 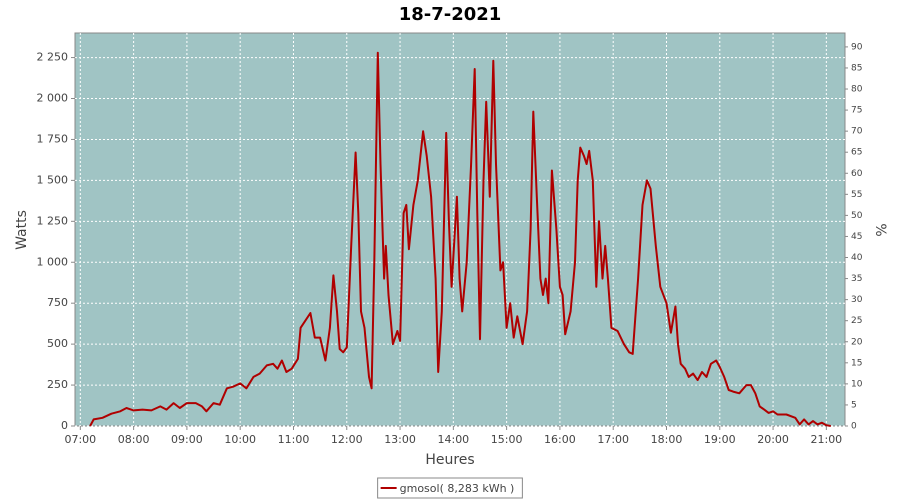 I want to click on y2-tick-label: 35, so click(x=856, y=279).